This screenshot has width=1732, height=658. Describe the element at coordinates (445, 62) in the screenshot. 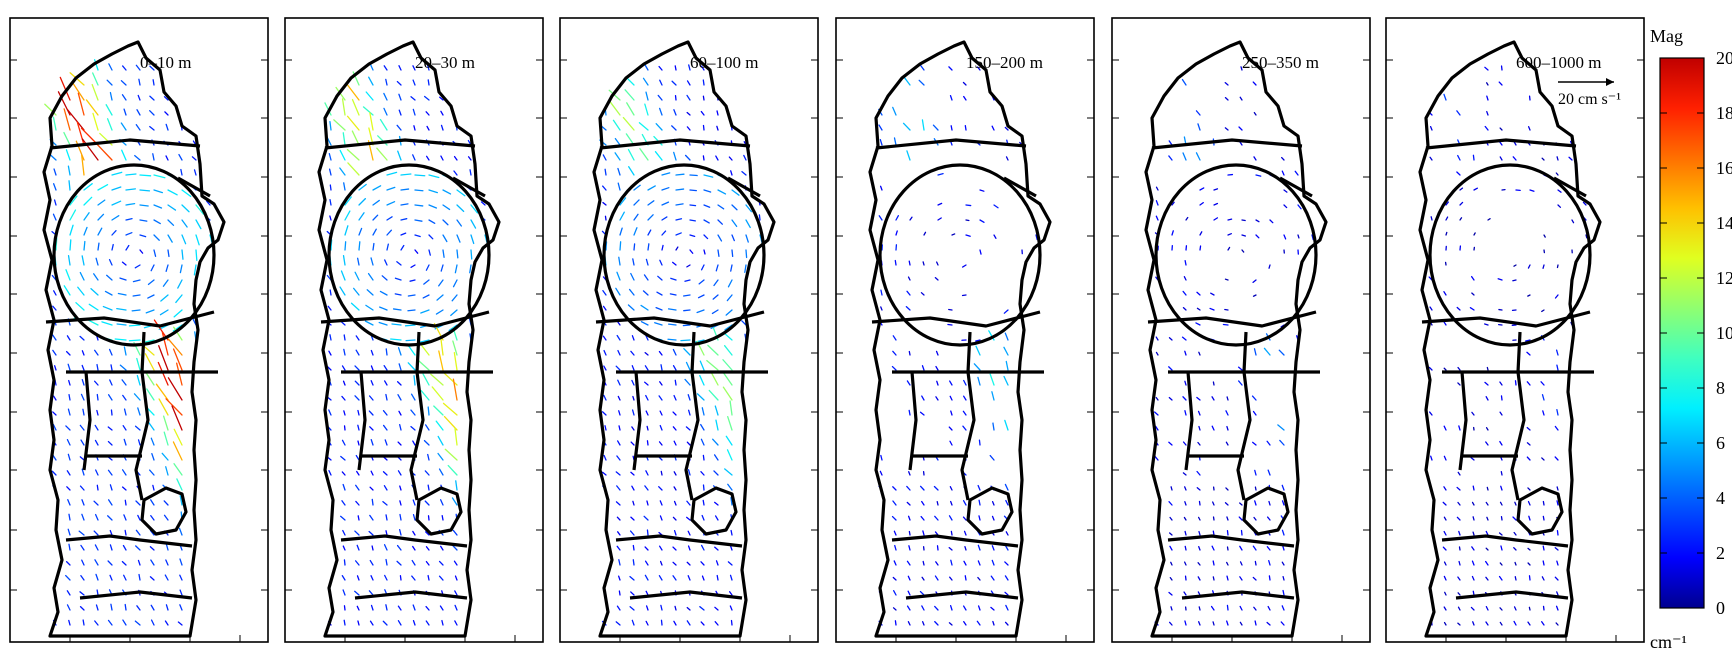

I see `panel-title: 20–30 m` at that location.